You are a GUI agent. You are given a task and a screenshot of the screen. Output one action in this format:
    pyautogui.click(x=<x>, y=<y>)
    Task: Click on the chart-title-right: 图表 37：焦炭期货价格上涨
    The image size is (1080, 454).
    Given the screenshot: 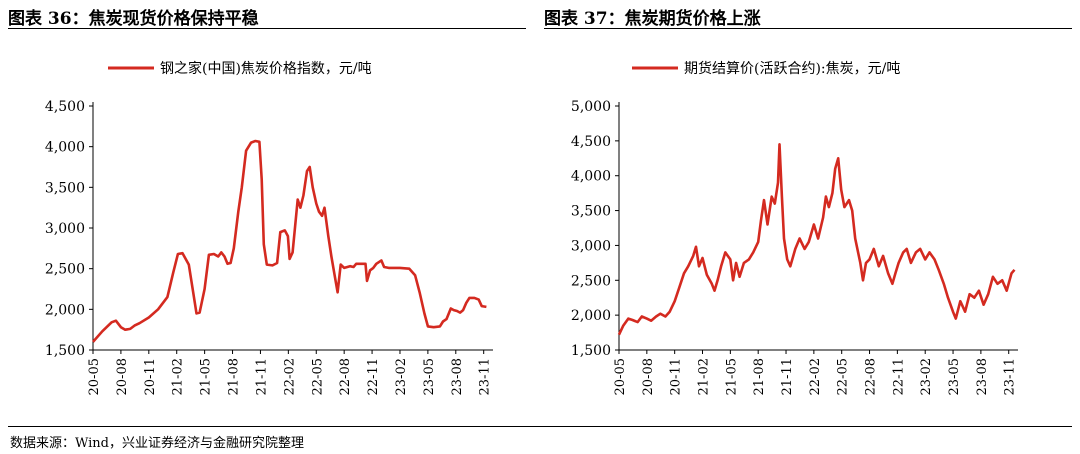 What is the action you would take?
    pyautogui.click(x=652, y=19)
    